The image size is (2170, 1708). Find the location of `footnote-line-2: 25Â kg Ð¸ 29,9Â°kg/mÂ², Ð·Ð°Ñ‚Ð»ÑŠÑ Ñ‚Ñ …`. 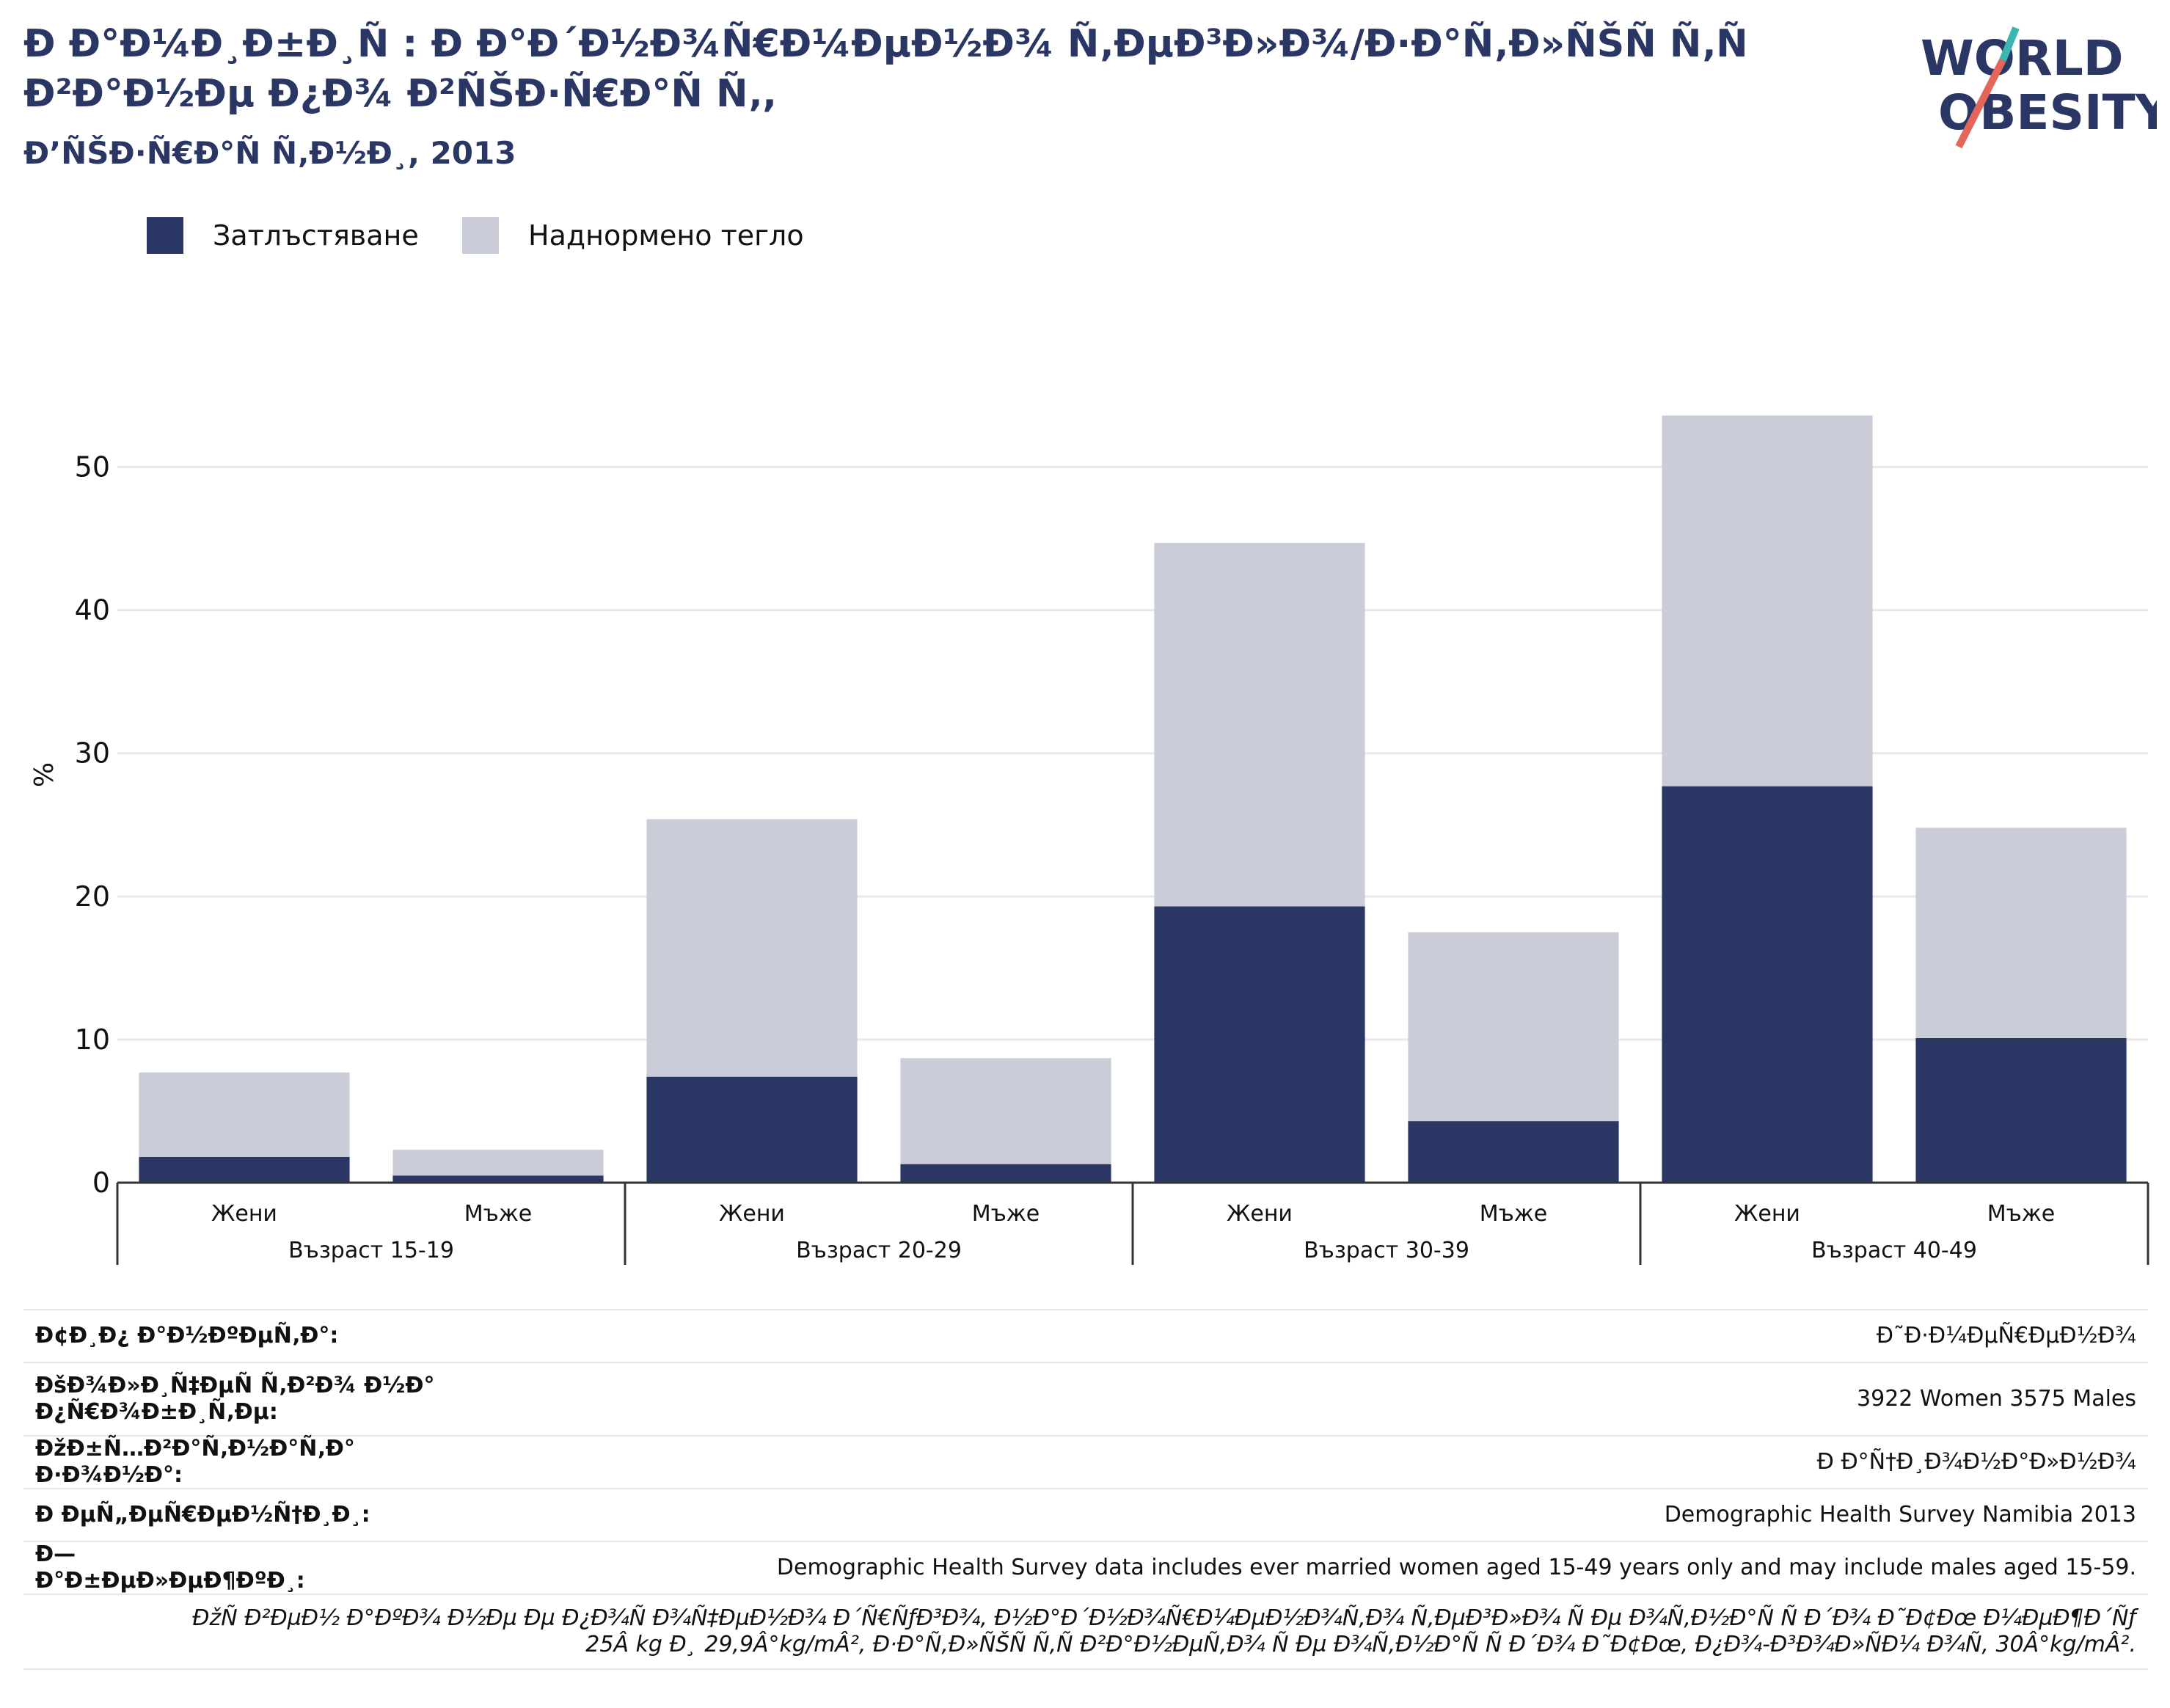

footnote-line-2: 25Â kg Ð¸ 29,9Â°kg/mÂ², Ð·Ð°Ñ‚Ð»ÑŠÑ Ñ‚Ñ … is located at coordinates (1360, 1644).